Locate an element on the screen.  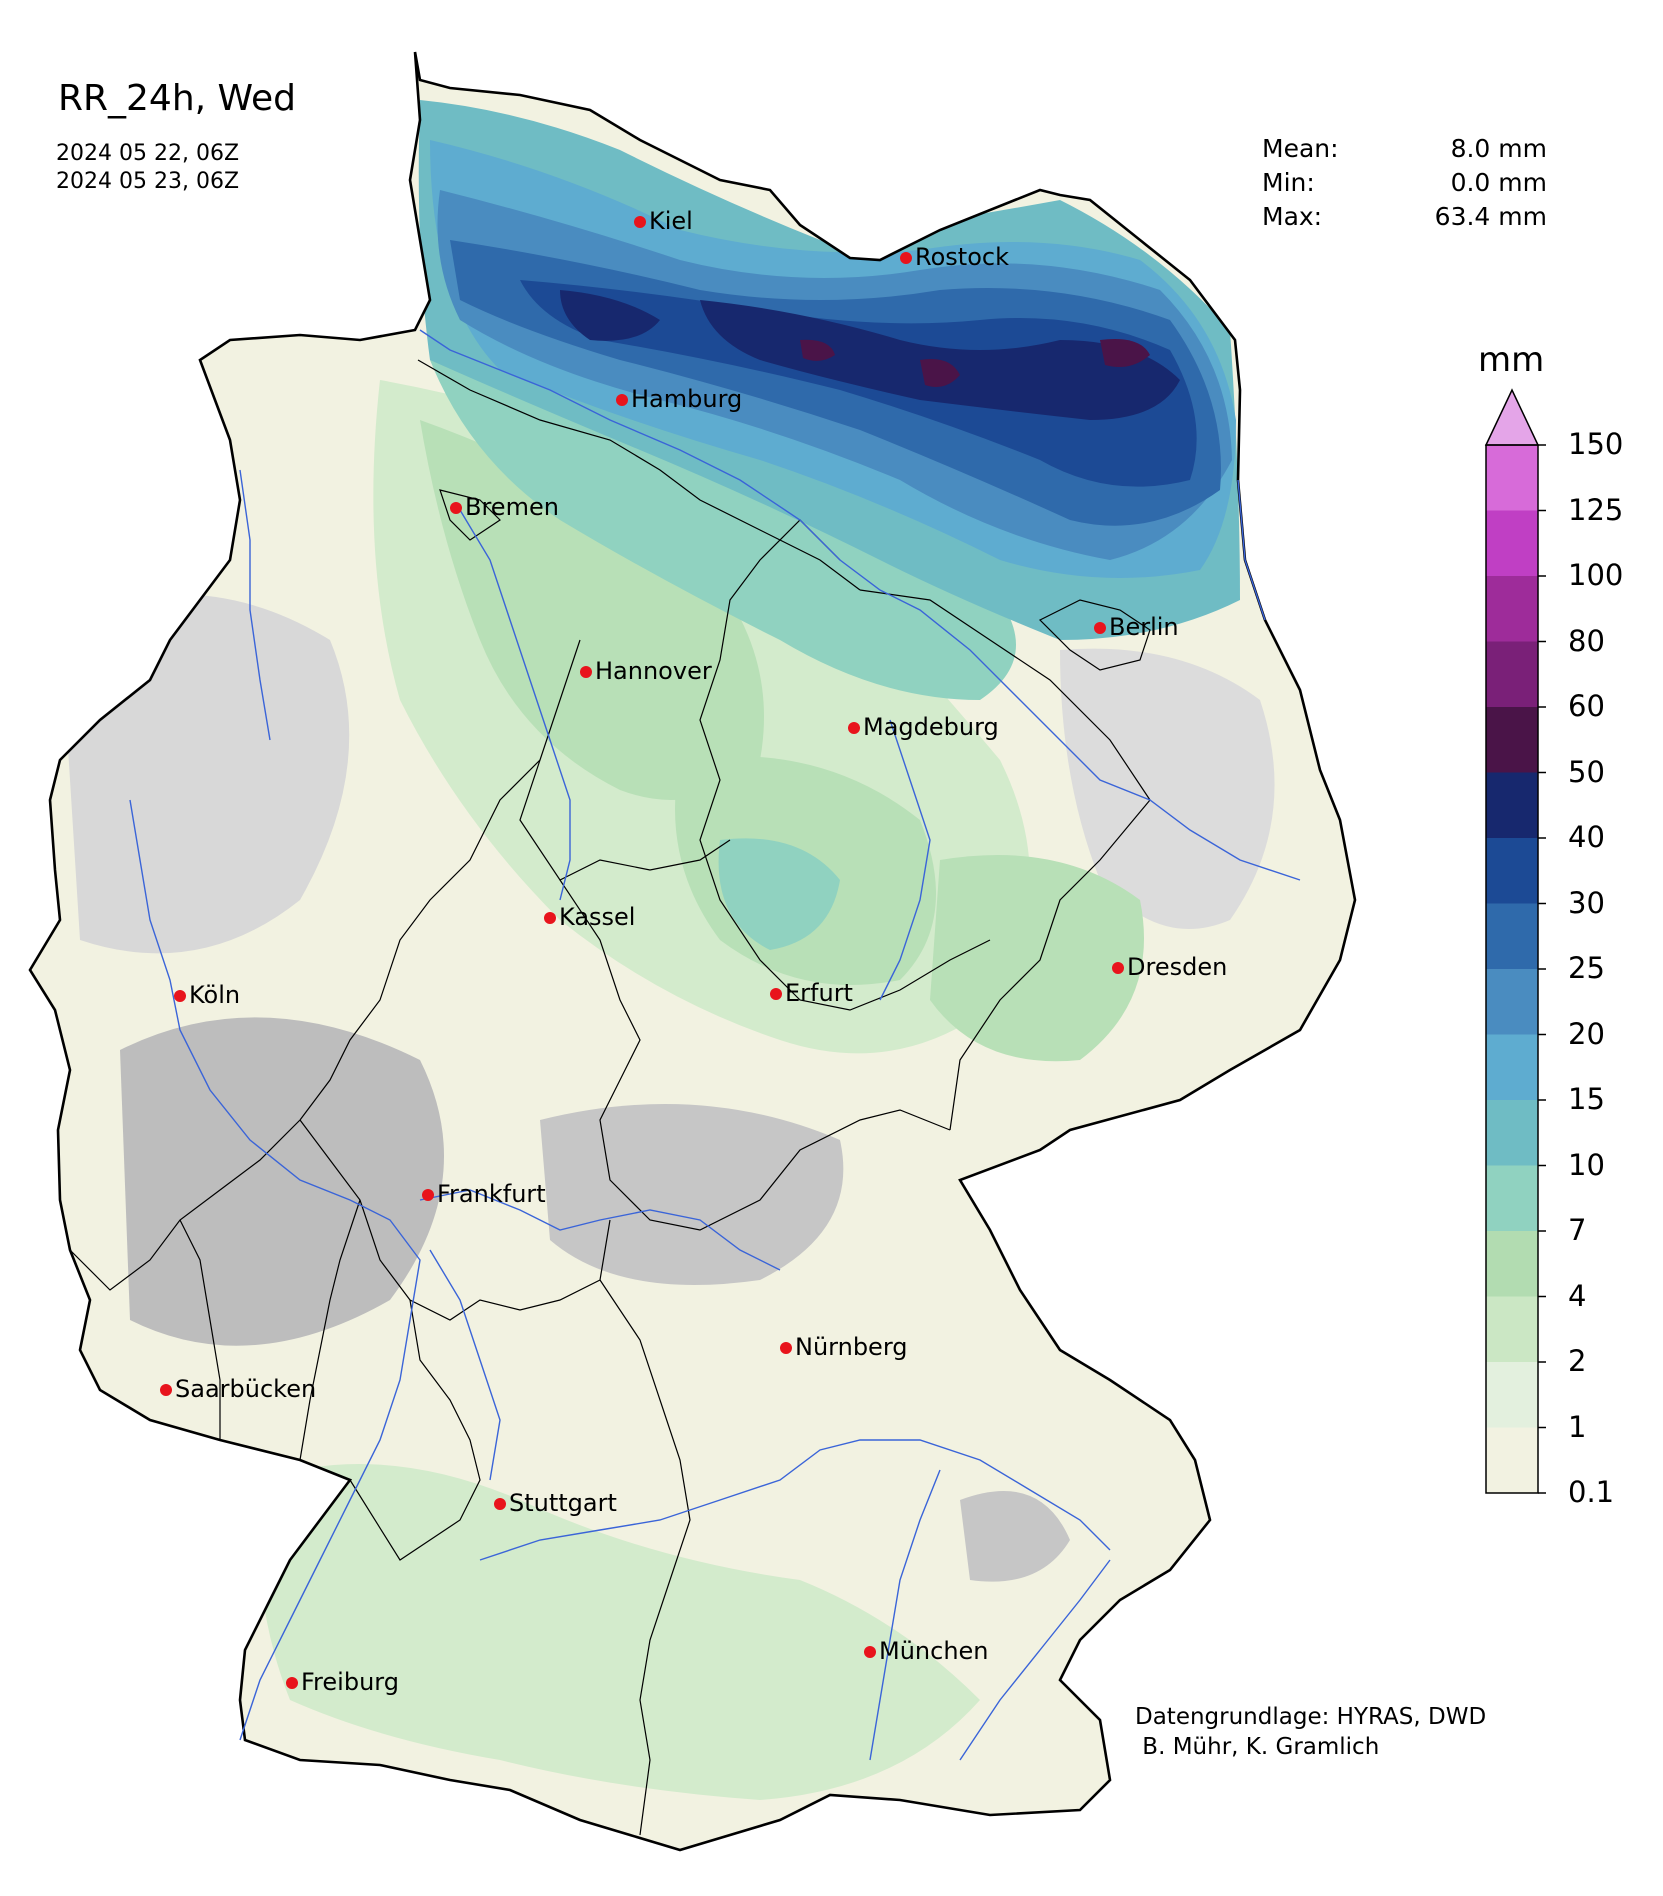
colorbar-tick-label: 40 is located at coordinates (1586, 837).